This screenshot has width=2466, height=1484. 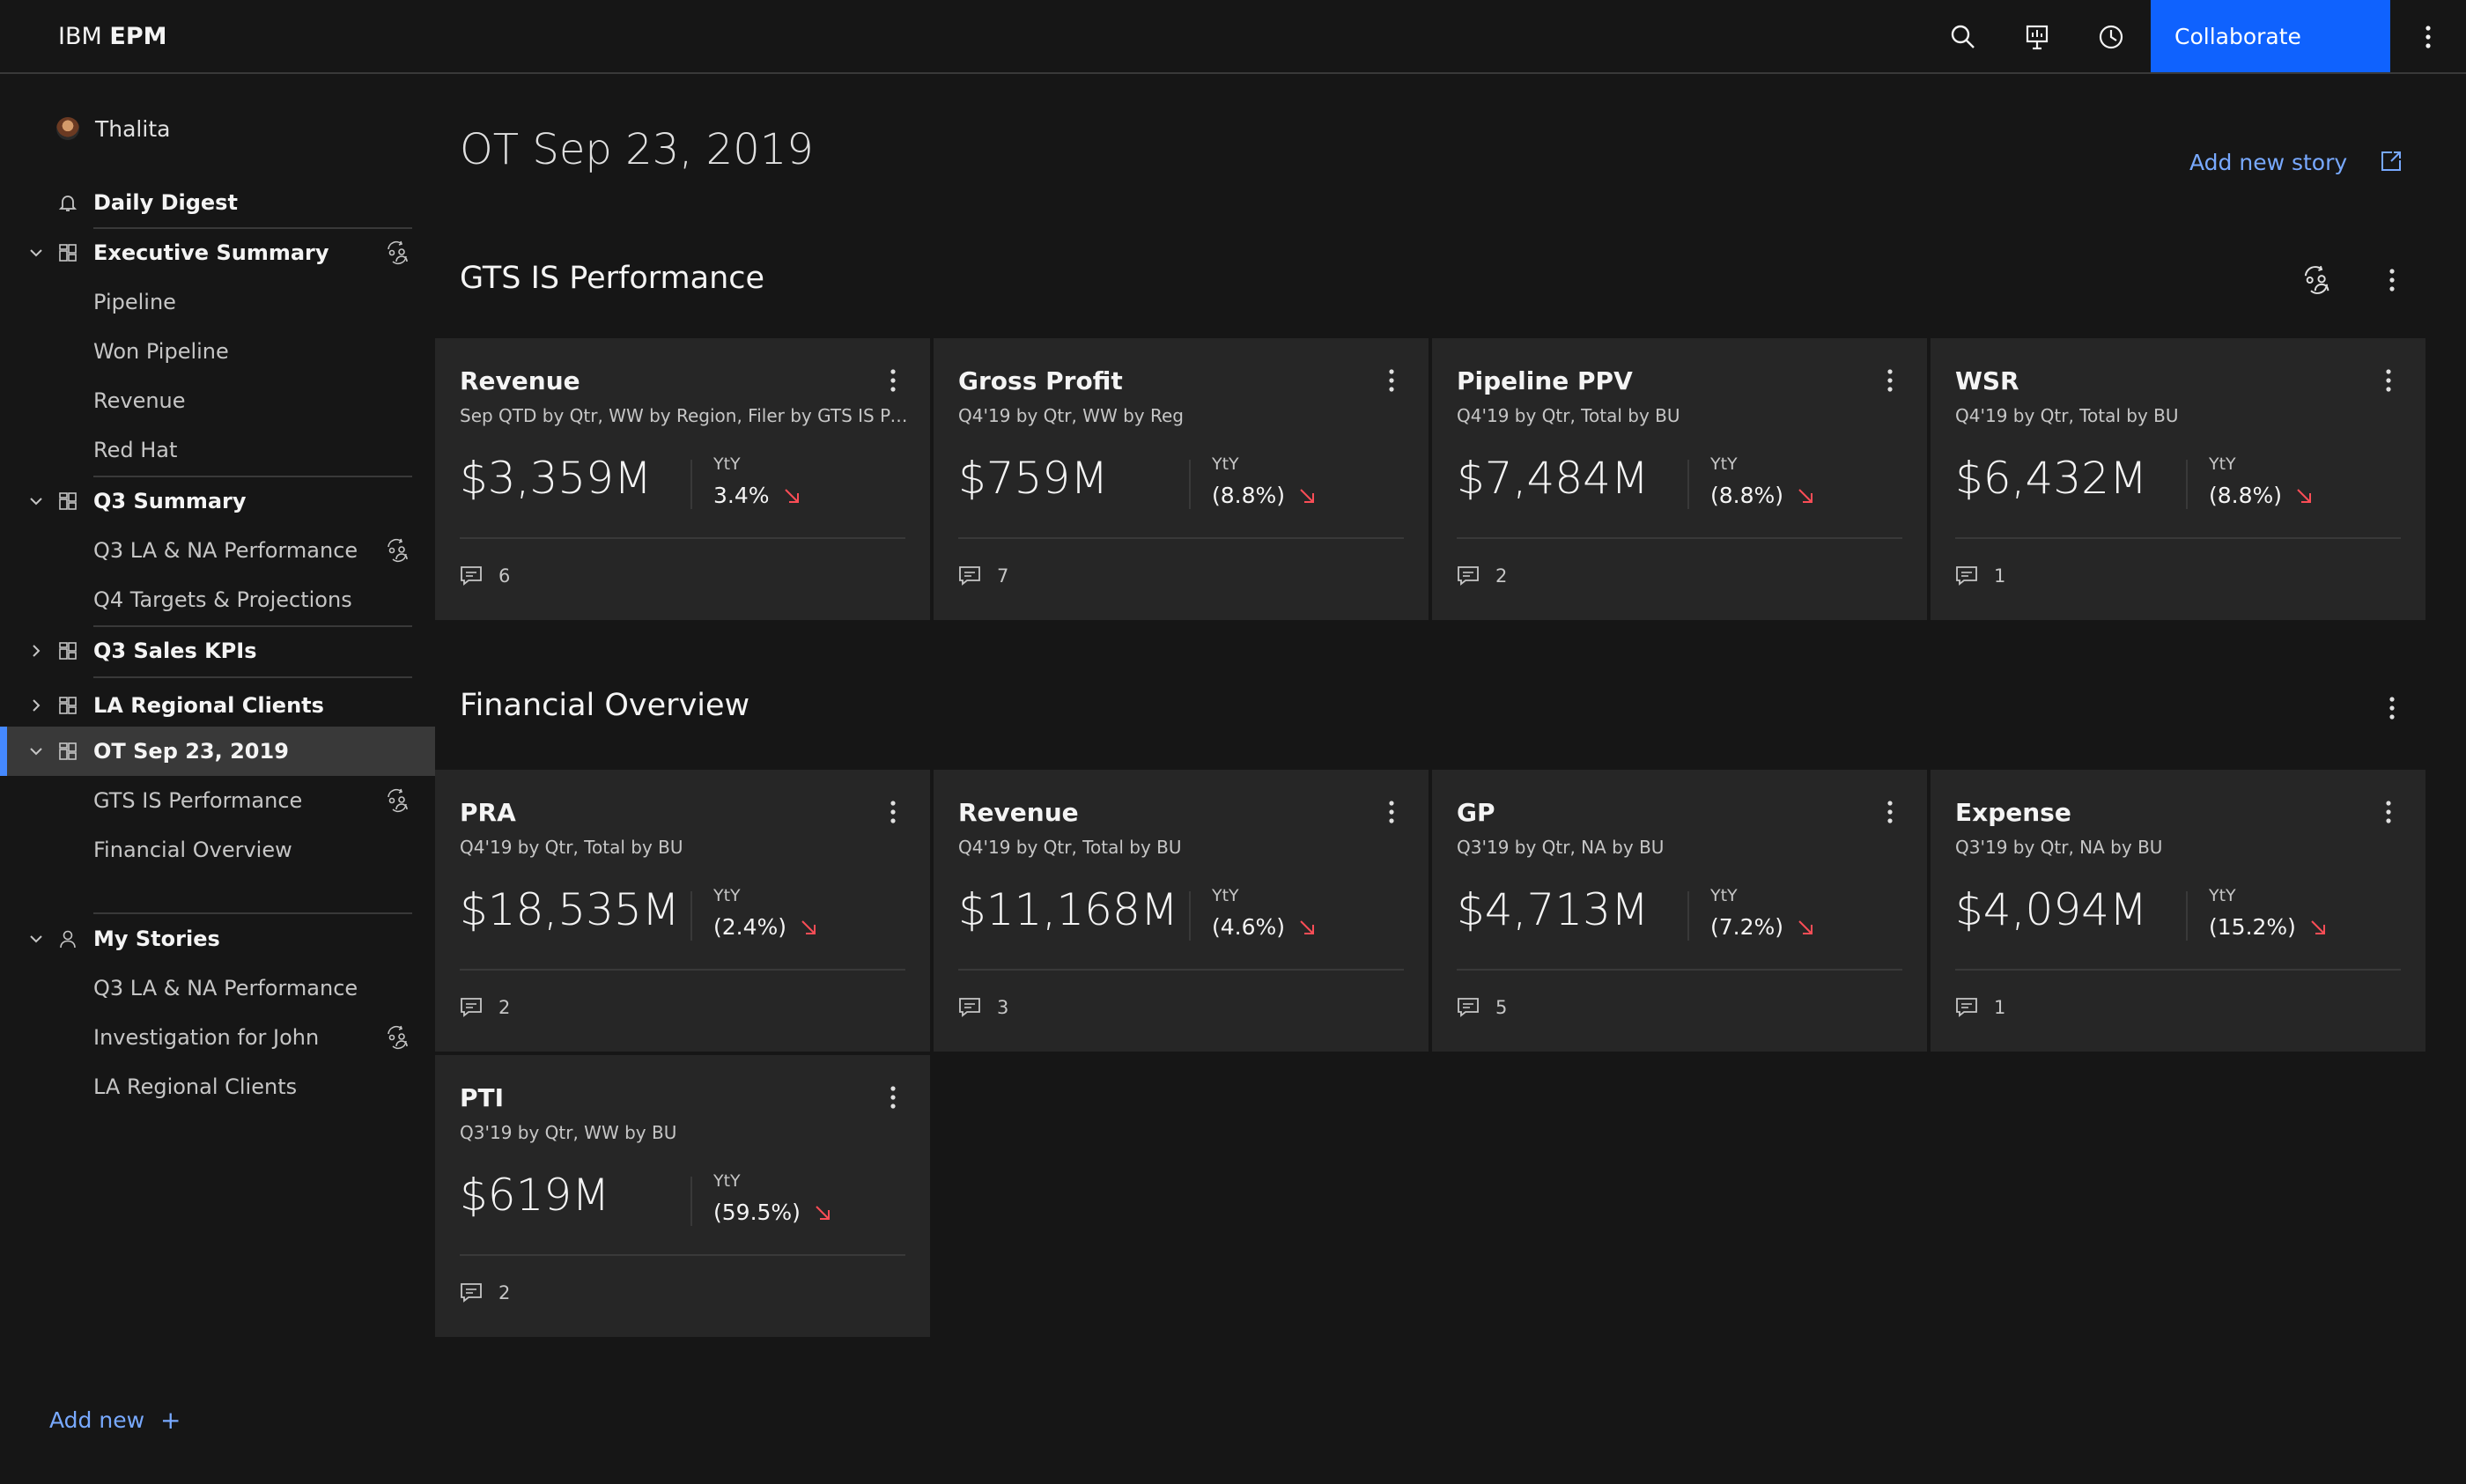 What do you see at coordinates (1963, 36) in the screenshot?
I see `search-icon` at bounding box center [1963, 36].